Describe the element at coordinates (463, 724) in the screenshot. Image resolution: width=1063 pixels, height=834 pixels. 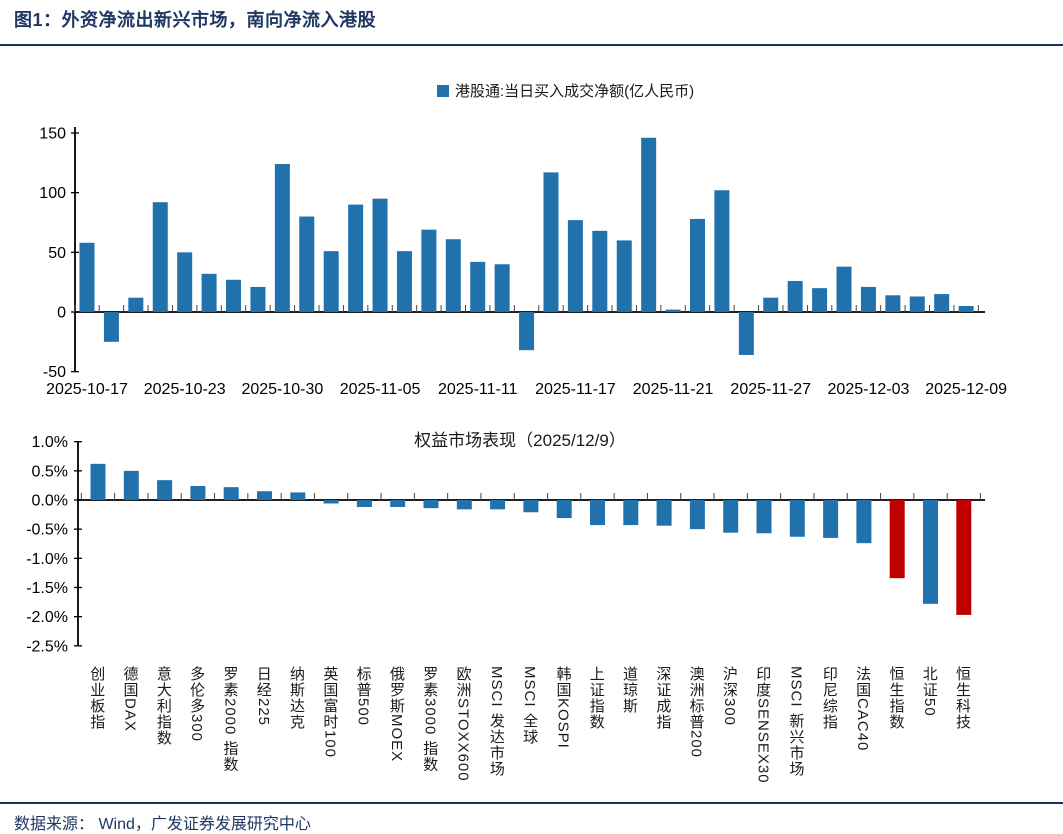
I see `category-label: 欧洲STOXX600` at that location.